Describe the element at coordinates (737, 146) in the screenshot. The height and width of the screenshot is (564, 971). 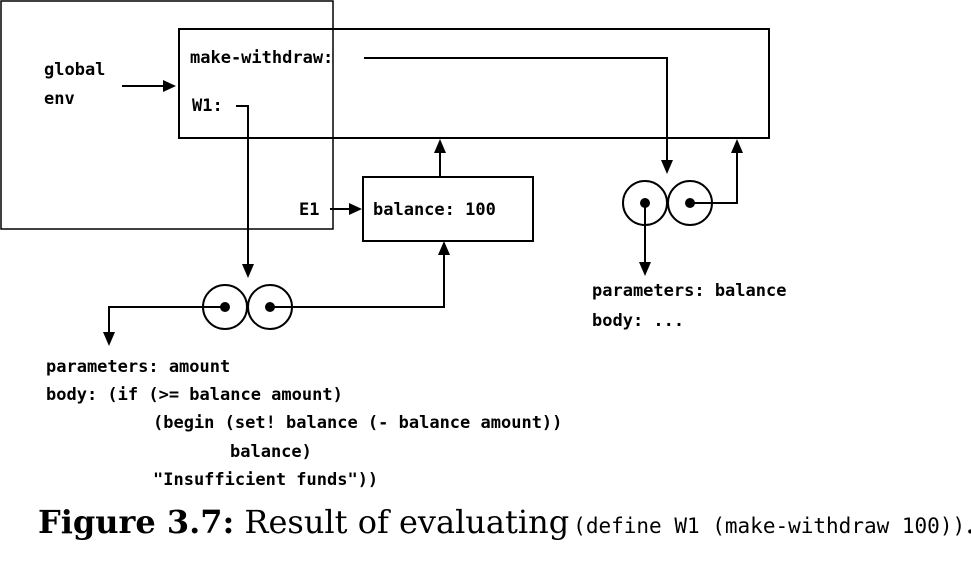
I see `make-withdraw-env-arrowhead` at that location.